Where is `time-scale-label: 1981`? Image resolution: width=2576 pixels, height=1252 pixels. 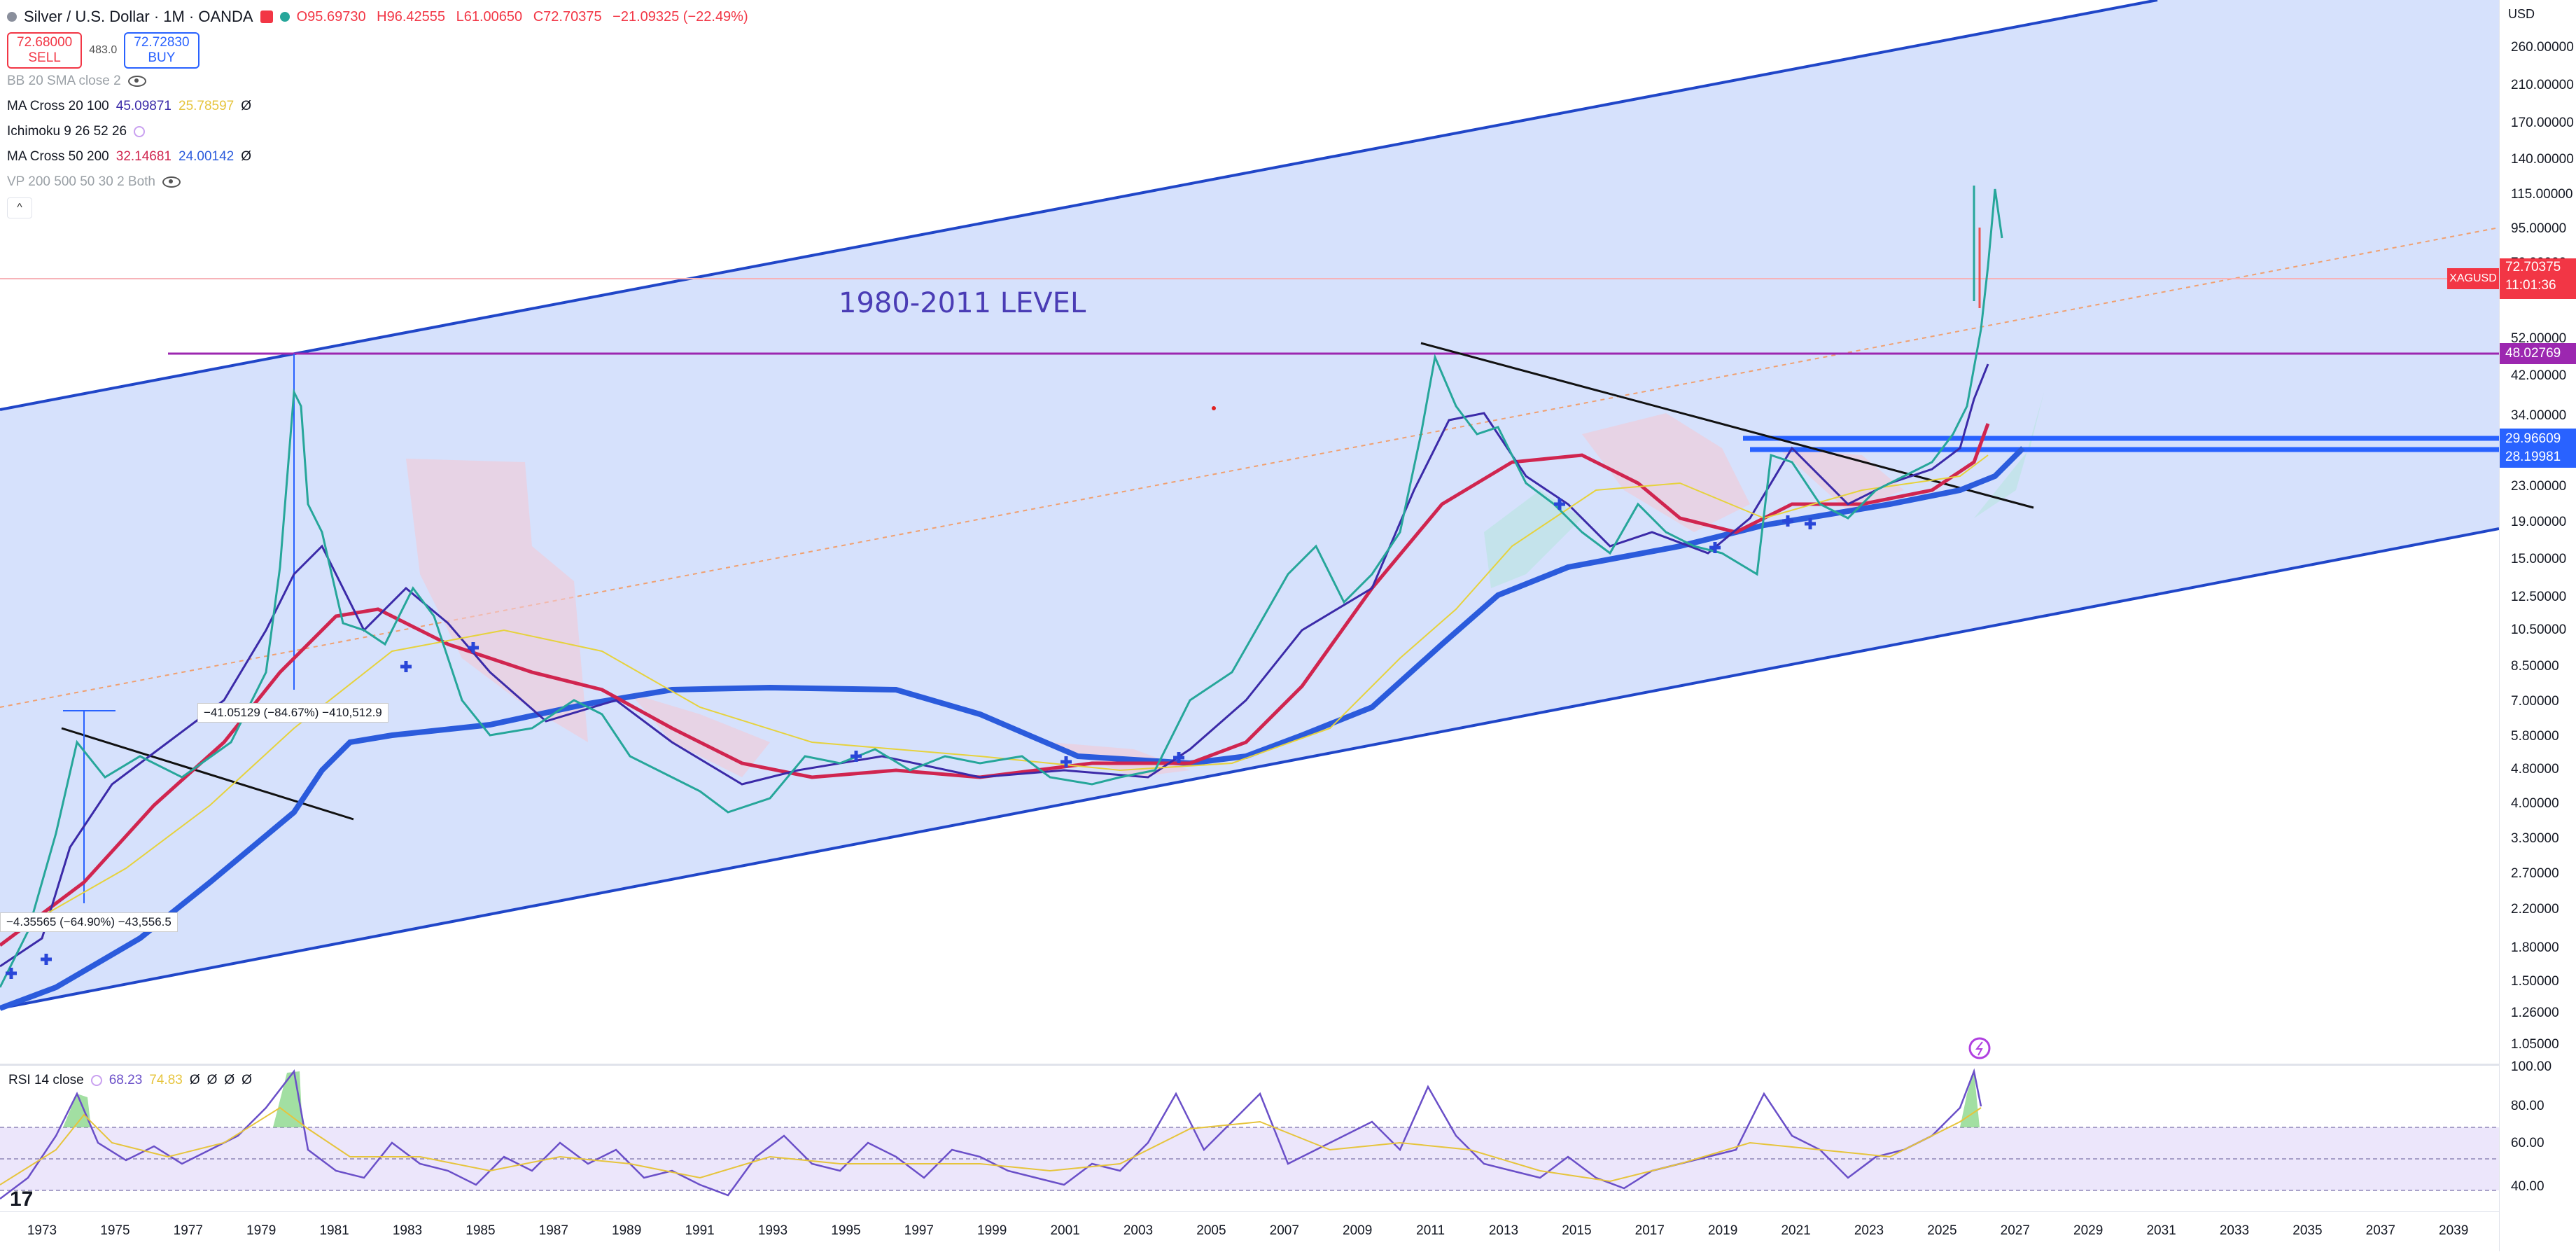 time-scale-label: 1981 is located at coordinates (334, 1230).